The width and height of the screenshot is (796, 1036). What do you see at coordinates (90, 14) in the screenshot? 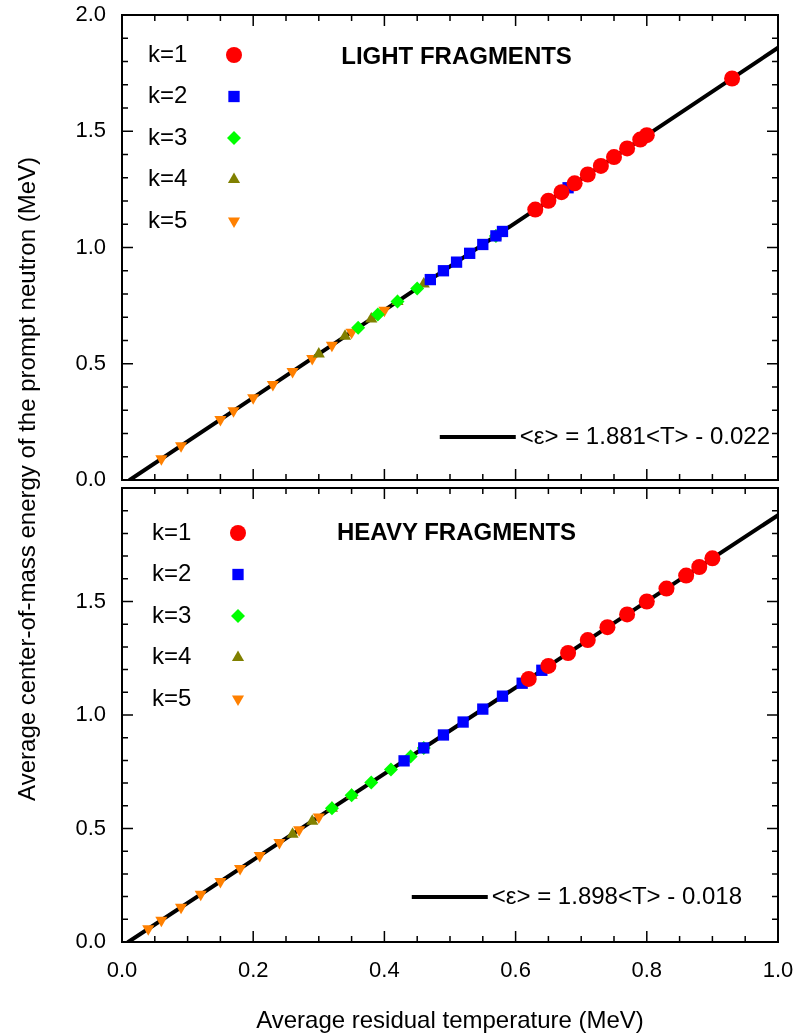
I see `y-tick-label: 2.0` at bounding box center [90, 14].